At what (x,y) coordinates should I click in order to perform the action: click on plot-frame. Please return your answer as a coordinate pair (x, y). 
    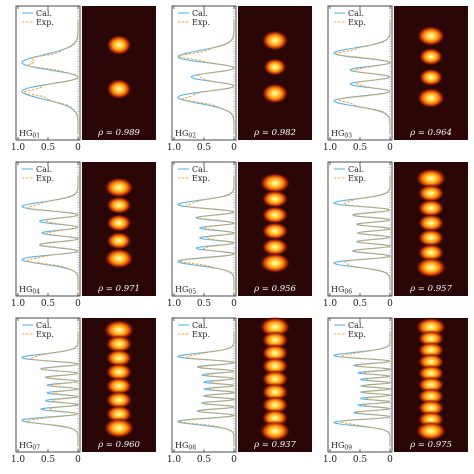
    Looking at the image, I should click on (360, 229).